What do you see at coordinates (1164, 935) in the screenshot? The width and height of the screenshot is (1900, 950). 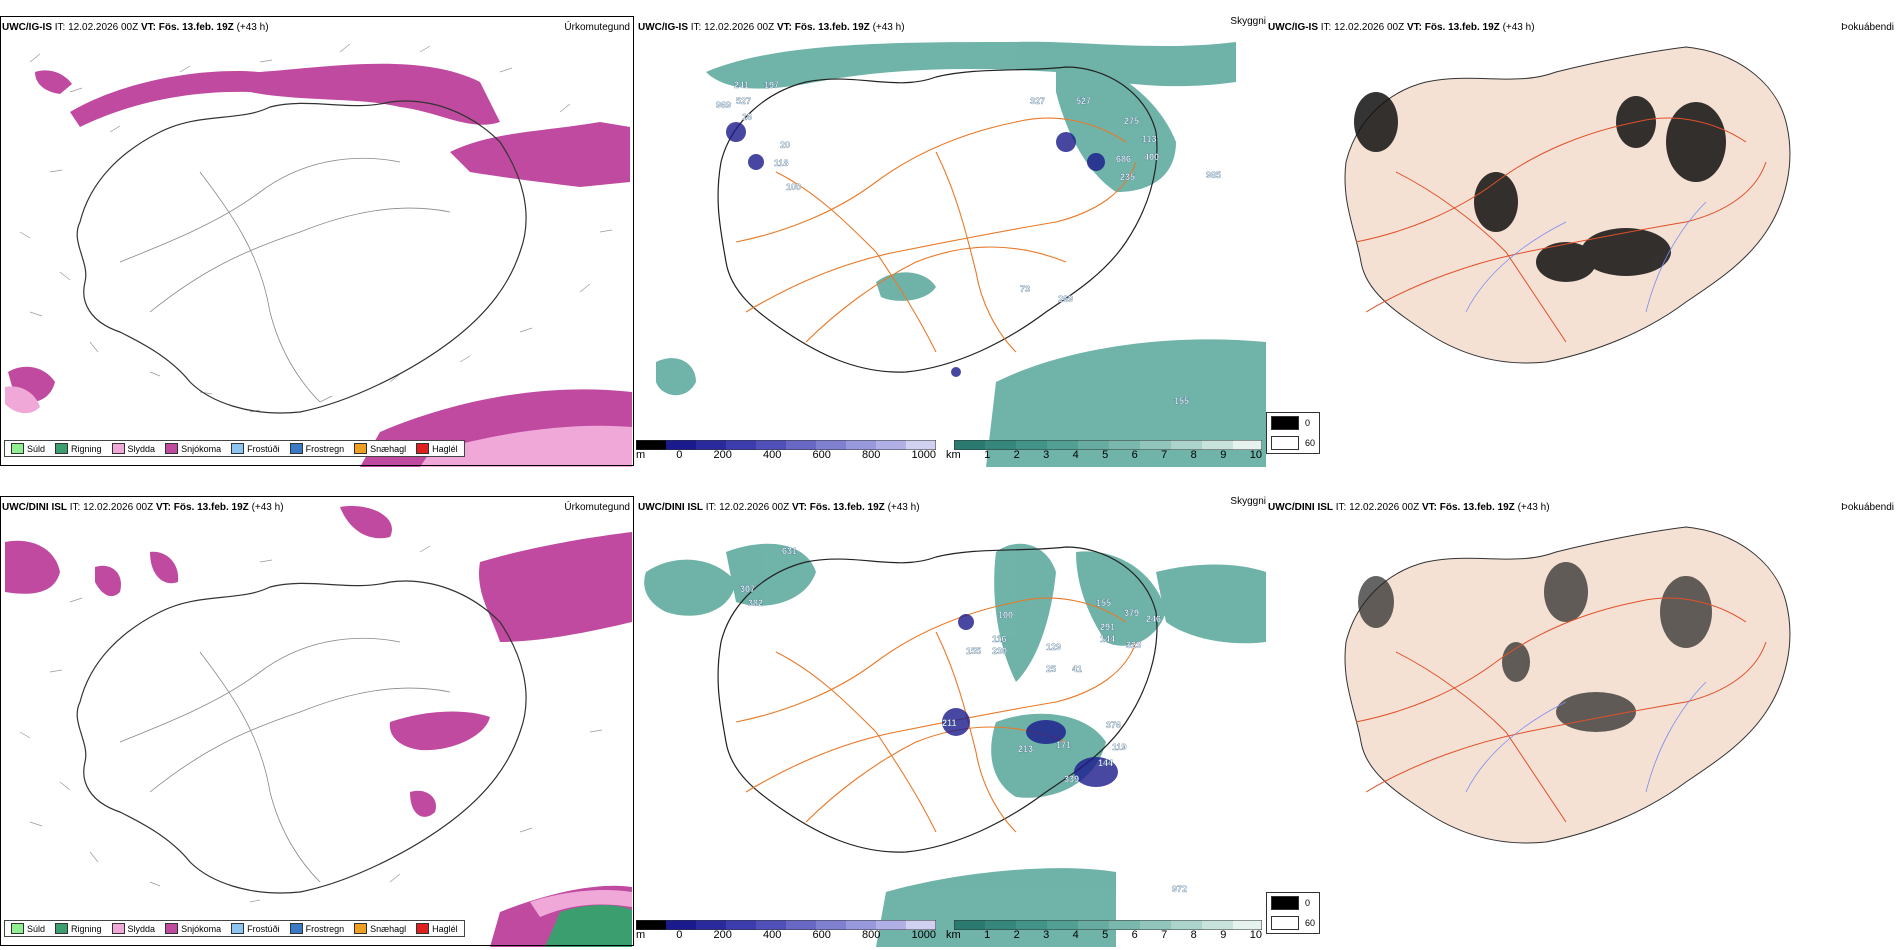 I see `visibility-tick: 7` at bounding box center [1164, 935].